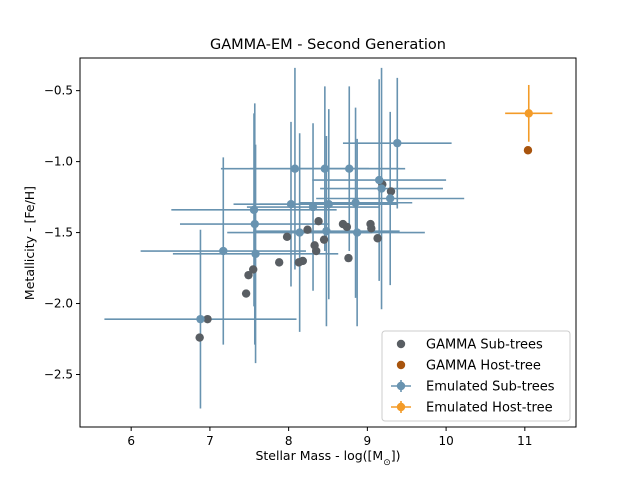 This screenshot has width=640, height=480. Describe the element at coordinates (445, 441) in the screenshot. I see `x-tick-label: 10` at that location.